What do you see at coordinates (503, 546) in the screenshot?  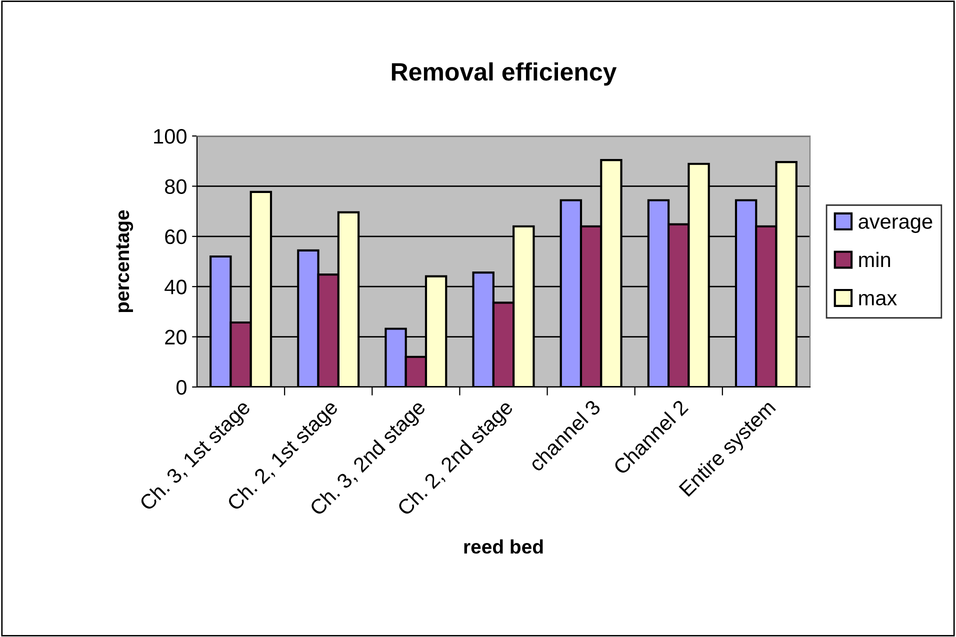 I see `x-axis-title: reed bed` at bounding box center [503, 546].